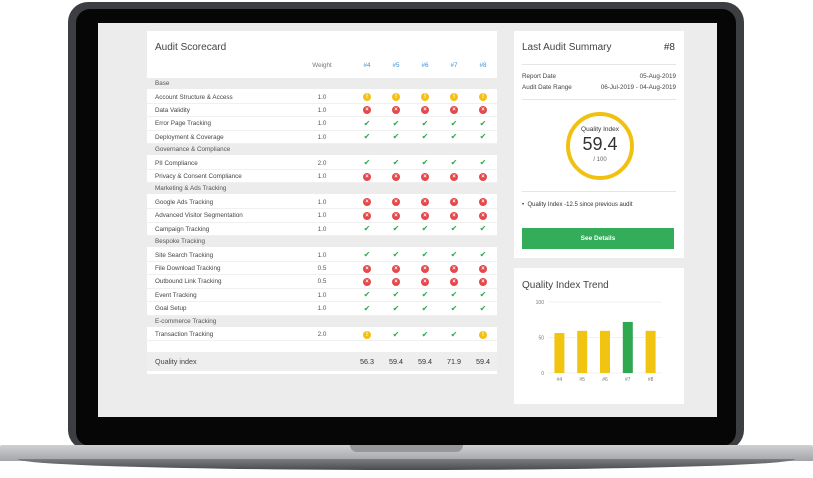 This screenshot has width=813, height=478. I want to click on check-label: Site Search Tracking, so click(184, 255).